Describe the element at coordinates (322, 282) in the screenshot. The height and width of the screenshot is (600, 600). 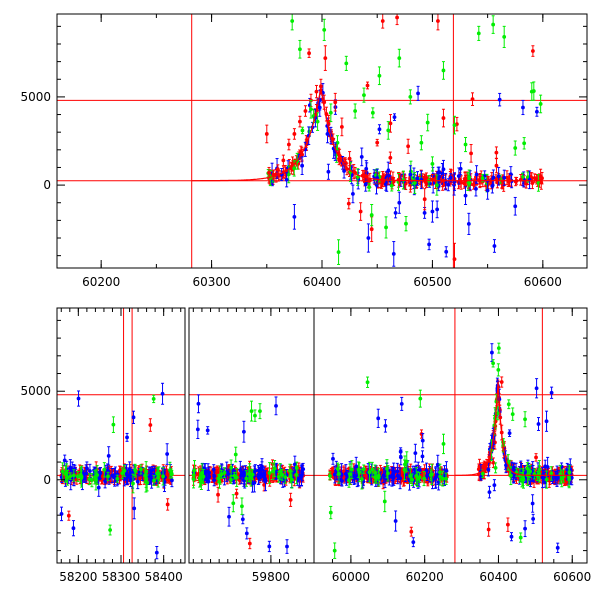
I see `x-tick-label: 60400` at that location.